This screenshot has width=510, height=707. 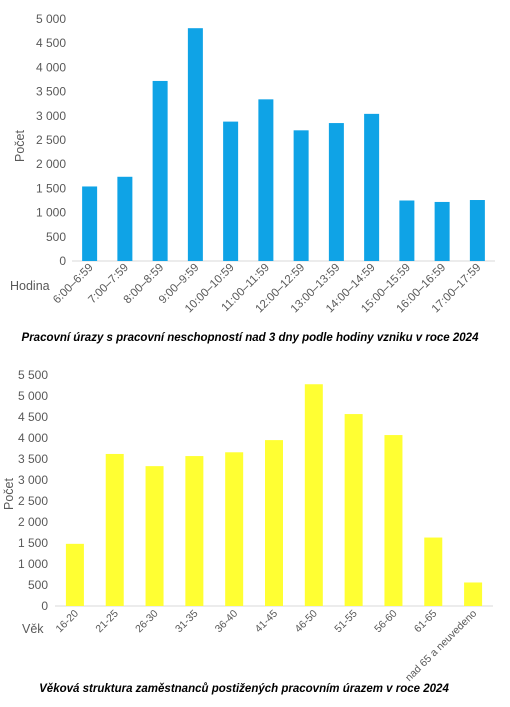 What do you see at coordinates (227, 622) in the screenshot?
I see `age-category-label: 36-40` at bounding box center [227, 622].